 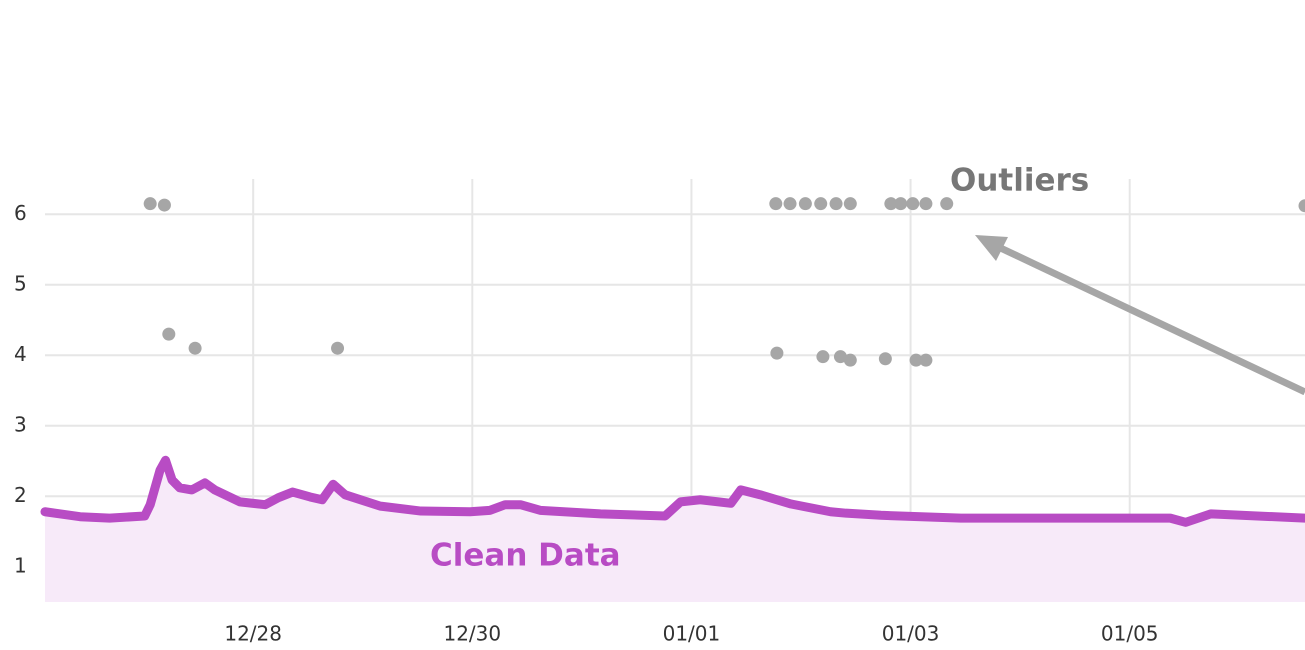 I want to click on outliers-annotation: Outliers, so click(x=1019, y=181).